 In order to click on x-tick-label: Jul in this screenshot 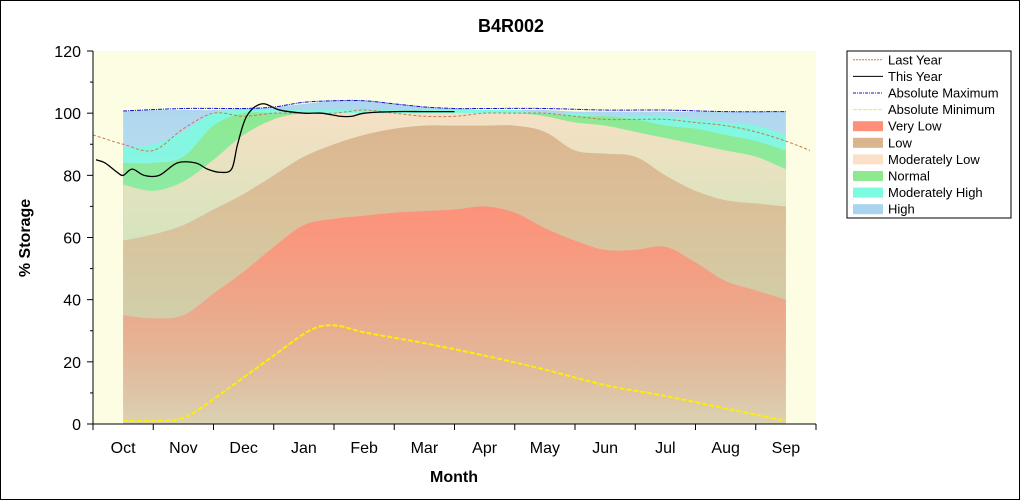, I will do `click(665, 448)`.